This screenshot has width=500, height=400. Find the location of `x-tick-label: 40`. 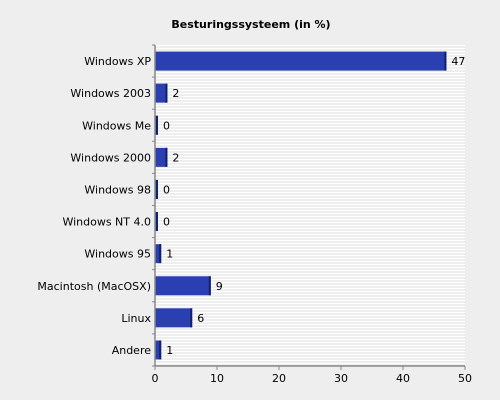

x-tick-label: 40 is located at coordinates (403, 378).